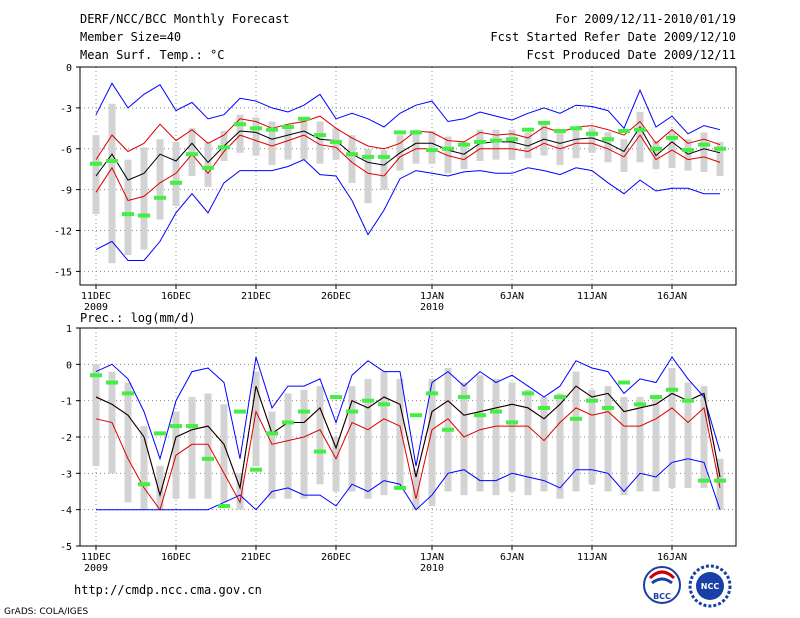  I want to click on series-min-line, so click(407, 210).